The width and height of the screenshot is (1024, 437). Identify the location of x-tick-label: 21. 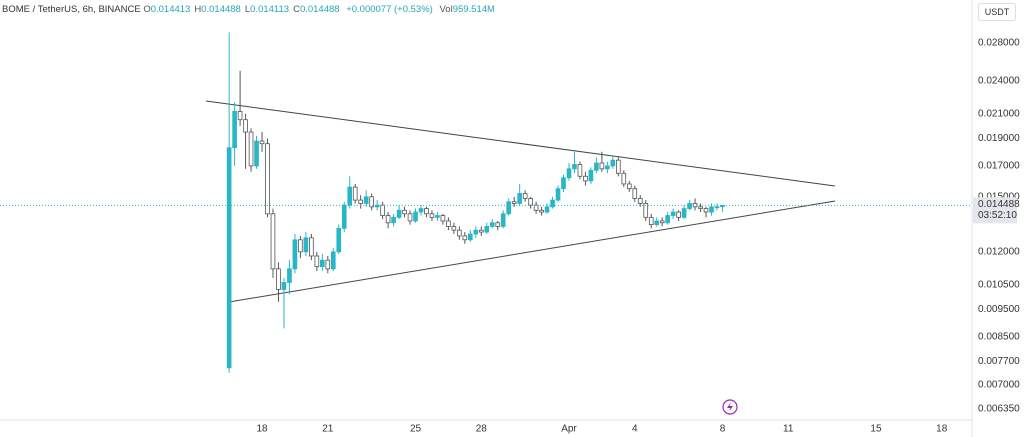
(328, 429).